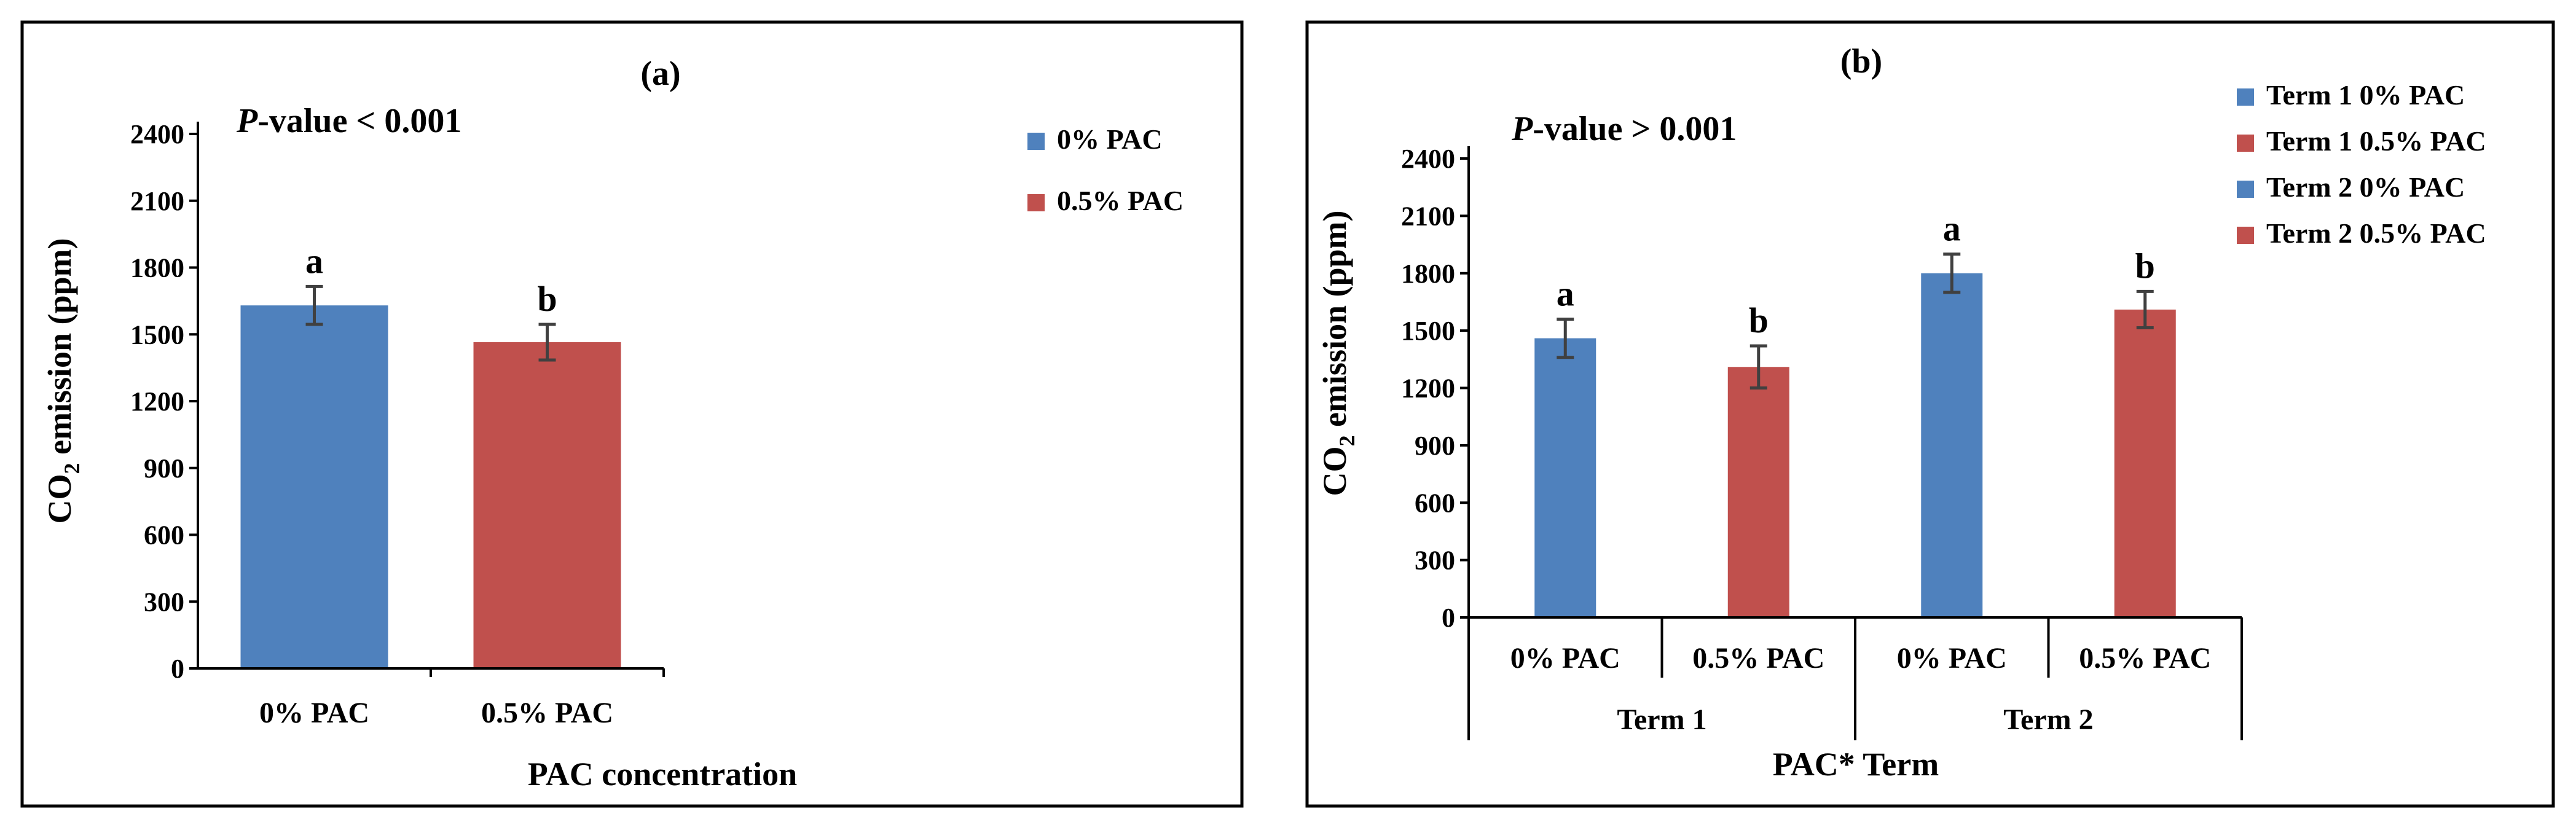 This screenshot has width=2576, height=830. What do you see at coordinates (359, 121) in the screenshot?
I see `p-value-text: -value < 0.001` at bounding box center [359, 121].